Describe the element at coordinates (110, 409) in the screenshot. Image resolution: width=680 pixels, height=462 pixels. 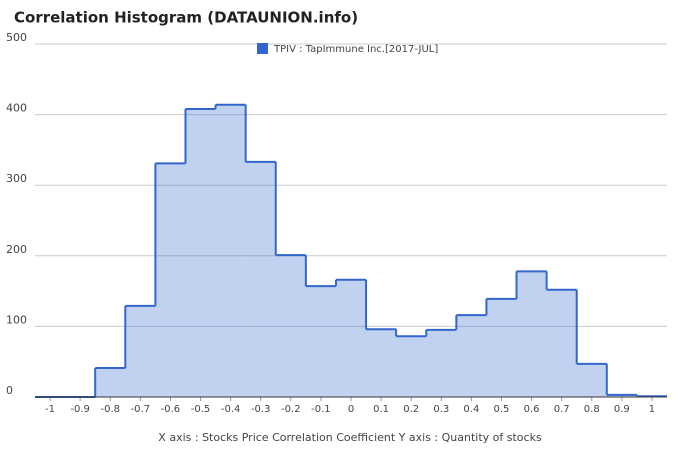
I see `x-tick-label: -0.8` at that location.